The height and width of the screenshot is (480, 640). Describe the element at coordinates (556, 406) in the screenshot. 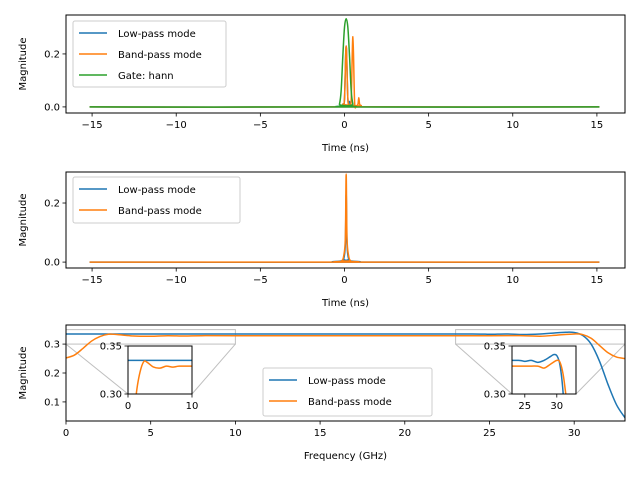

I see `inset-x-tick-label: 30` at that location.